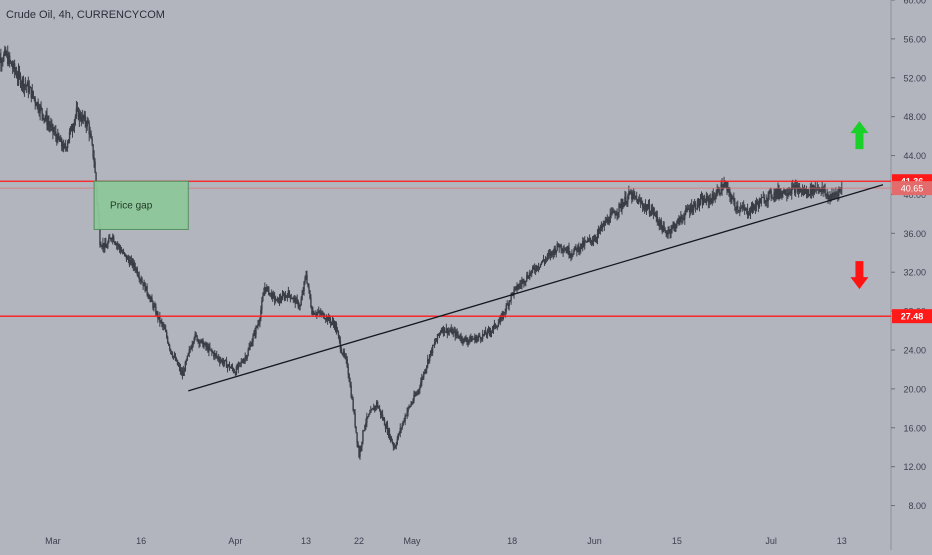 This screenshot has width=932, height=555. Describe the element at coordinates (594, 541) in the screenshot. I see `x-tick-label: Jun` at that location.